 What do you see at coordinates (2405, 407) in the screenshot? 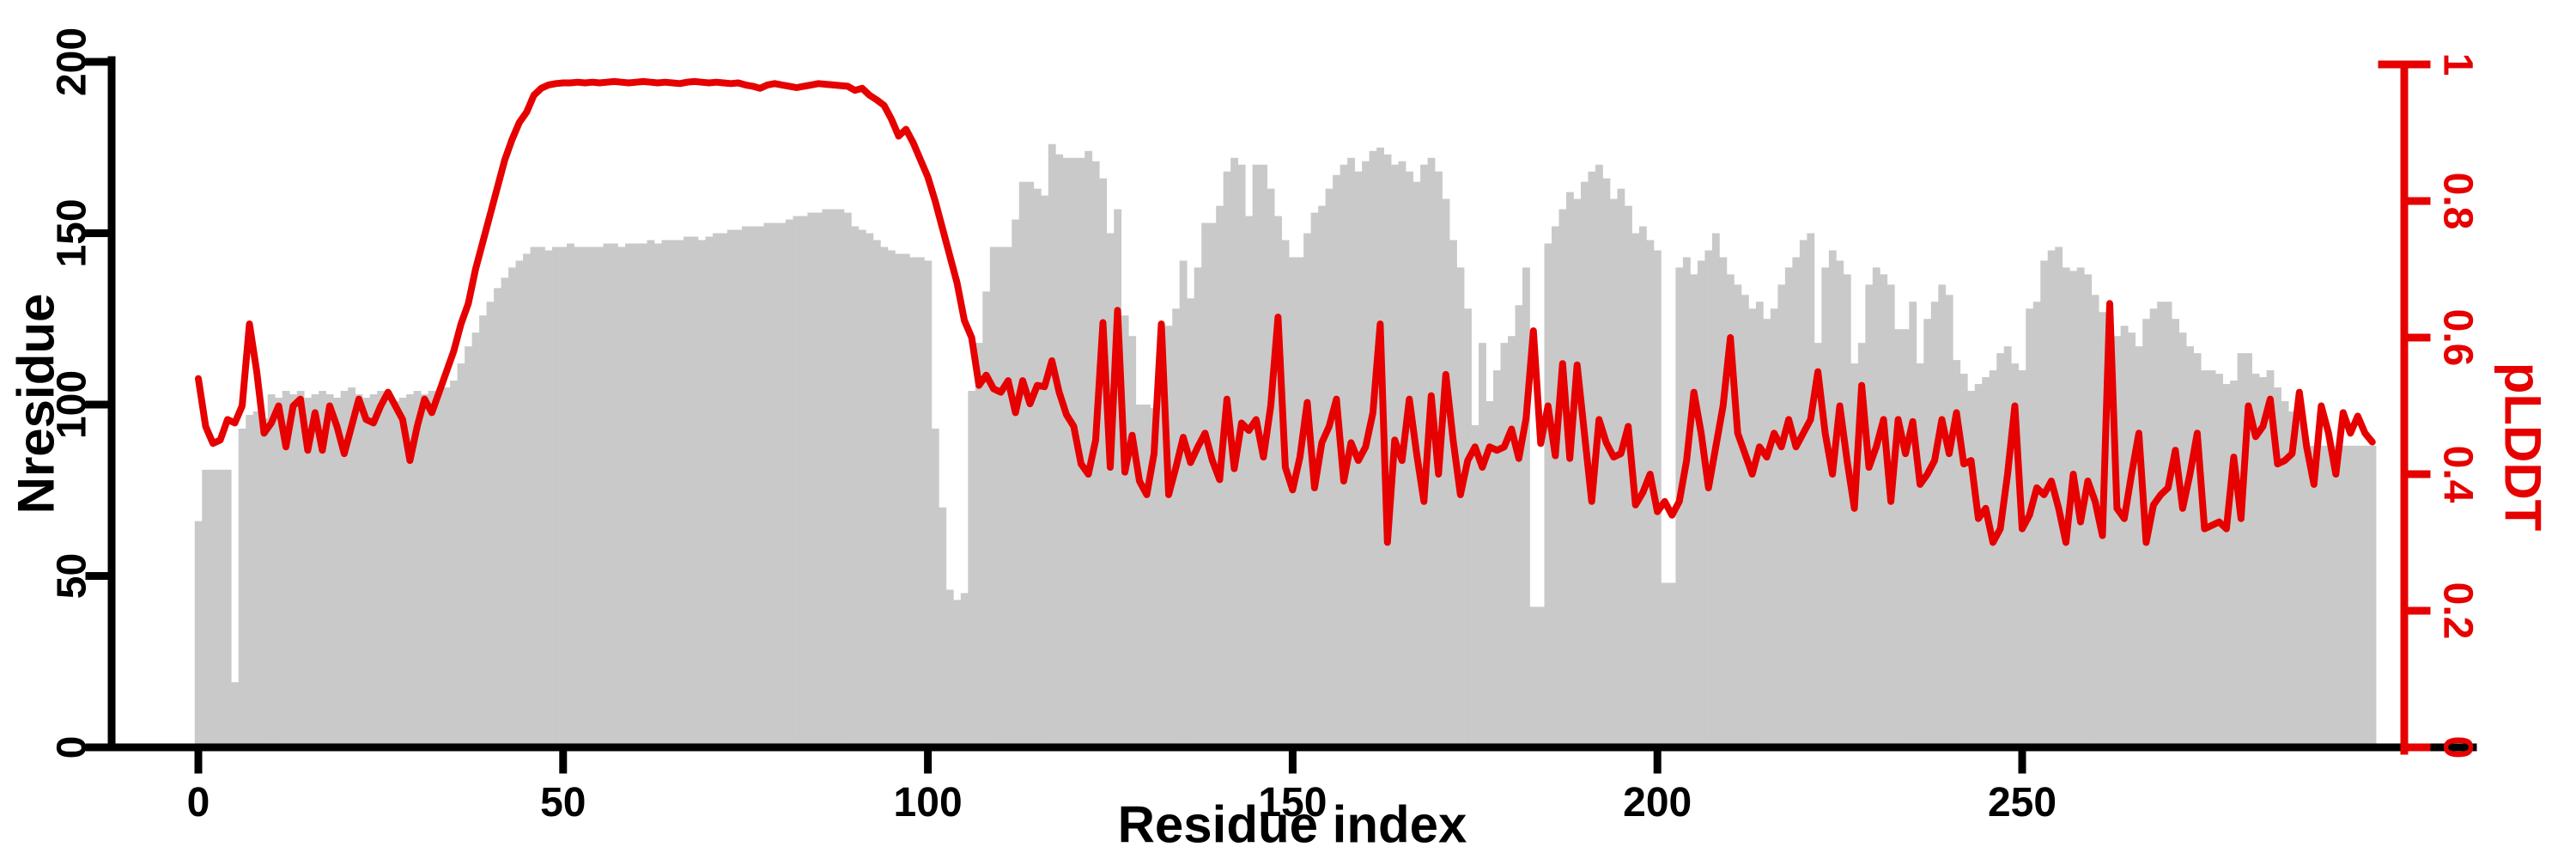
I see `red-axis` at bounding box center [2405, 407].